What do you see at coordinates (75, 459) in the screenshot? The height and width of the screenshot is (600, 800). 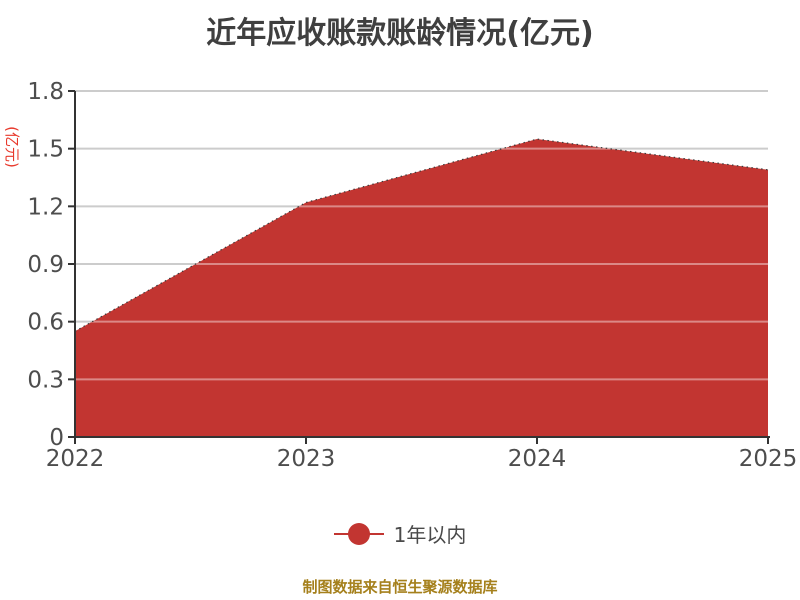 I see `x-axis-tick-label: 2022` at bounding box center [75, 459].